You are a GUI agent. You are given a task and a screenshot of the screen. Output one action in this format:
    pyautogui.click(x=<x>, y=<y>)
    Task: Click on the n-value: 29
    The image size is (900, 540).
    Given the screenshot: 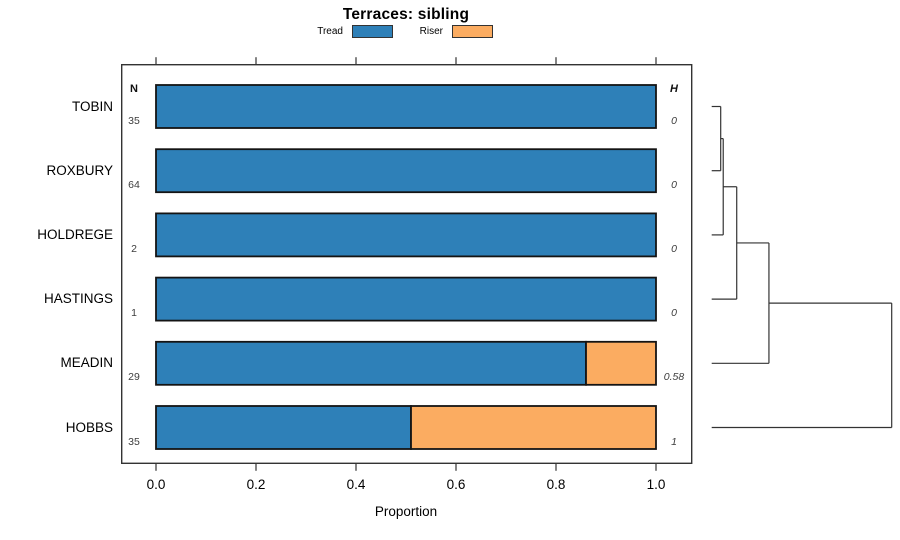 What is the action you would take?
    pyautogui.click(x=134, y=377)
    